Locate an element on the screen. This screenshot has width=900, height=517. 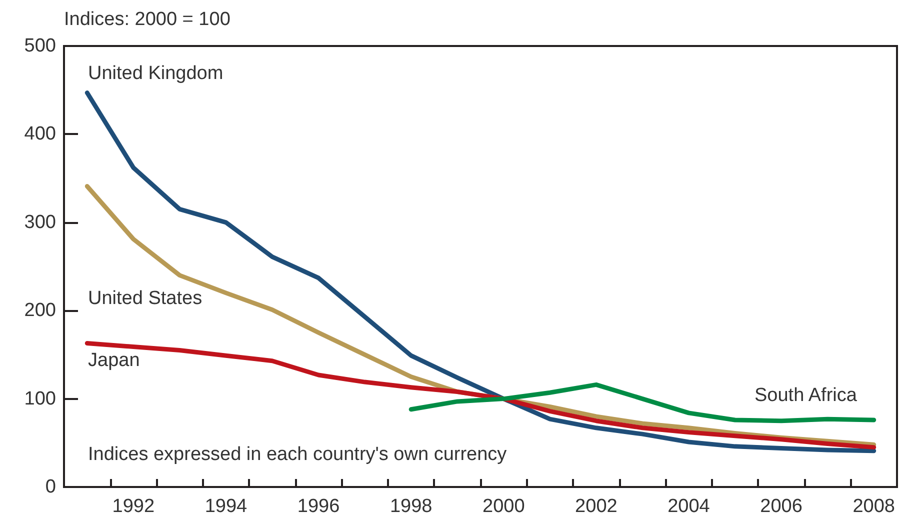
y-tick-label: 300 is located at coordinates (40, 222).